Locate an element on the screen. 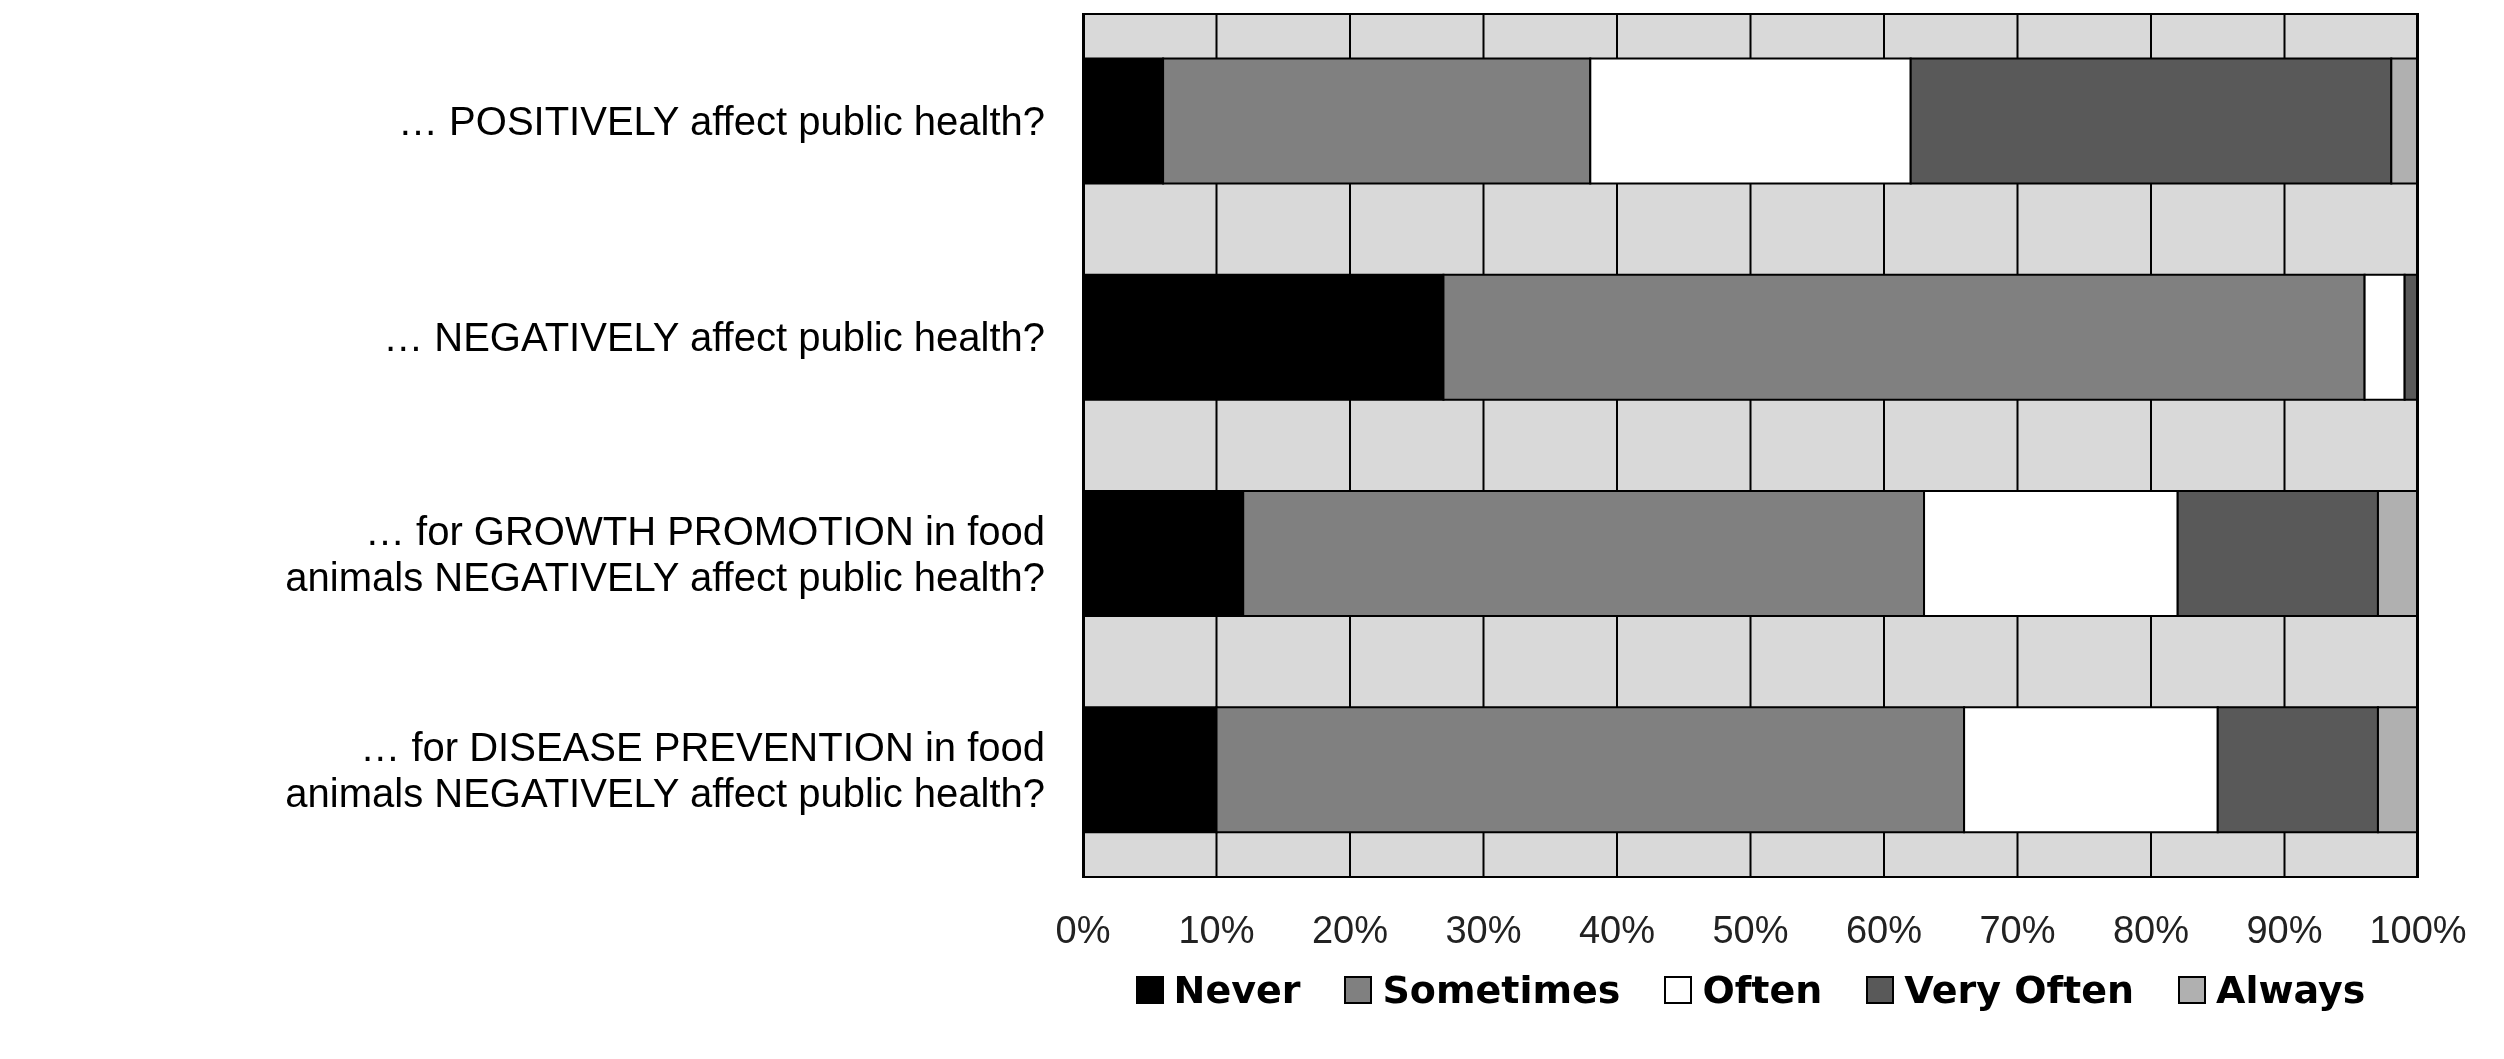 This screenshot has width=2504, height=1059. y-tick-label: … POSITIVELY affect public health? is located at coordinates (721, 121).